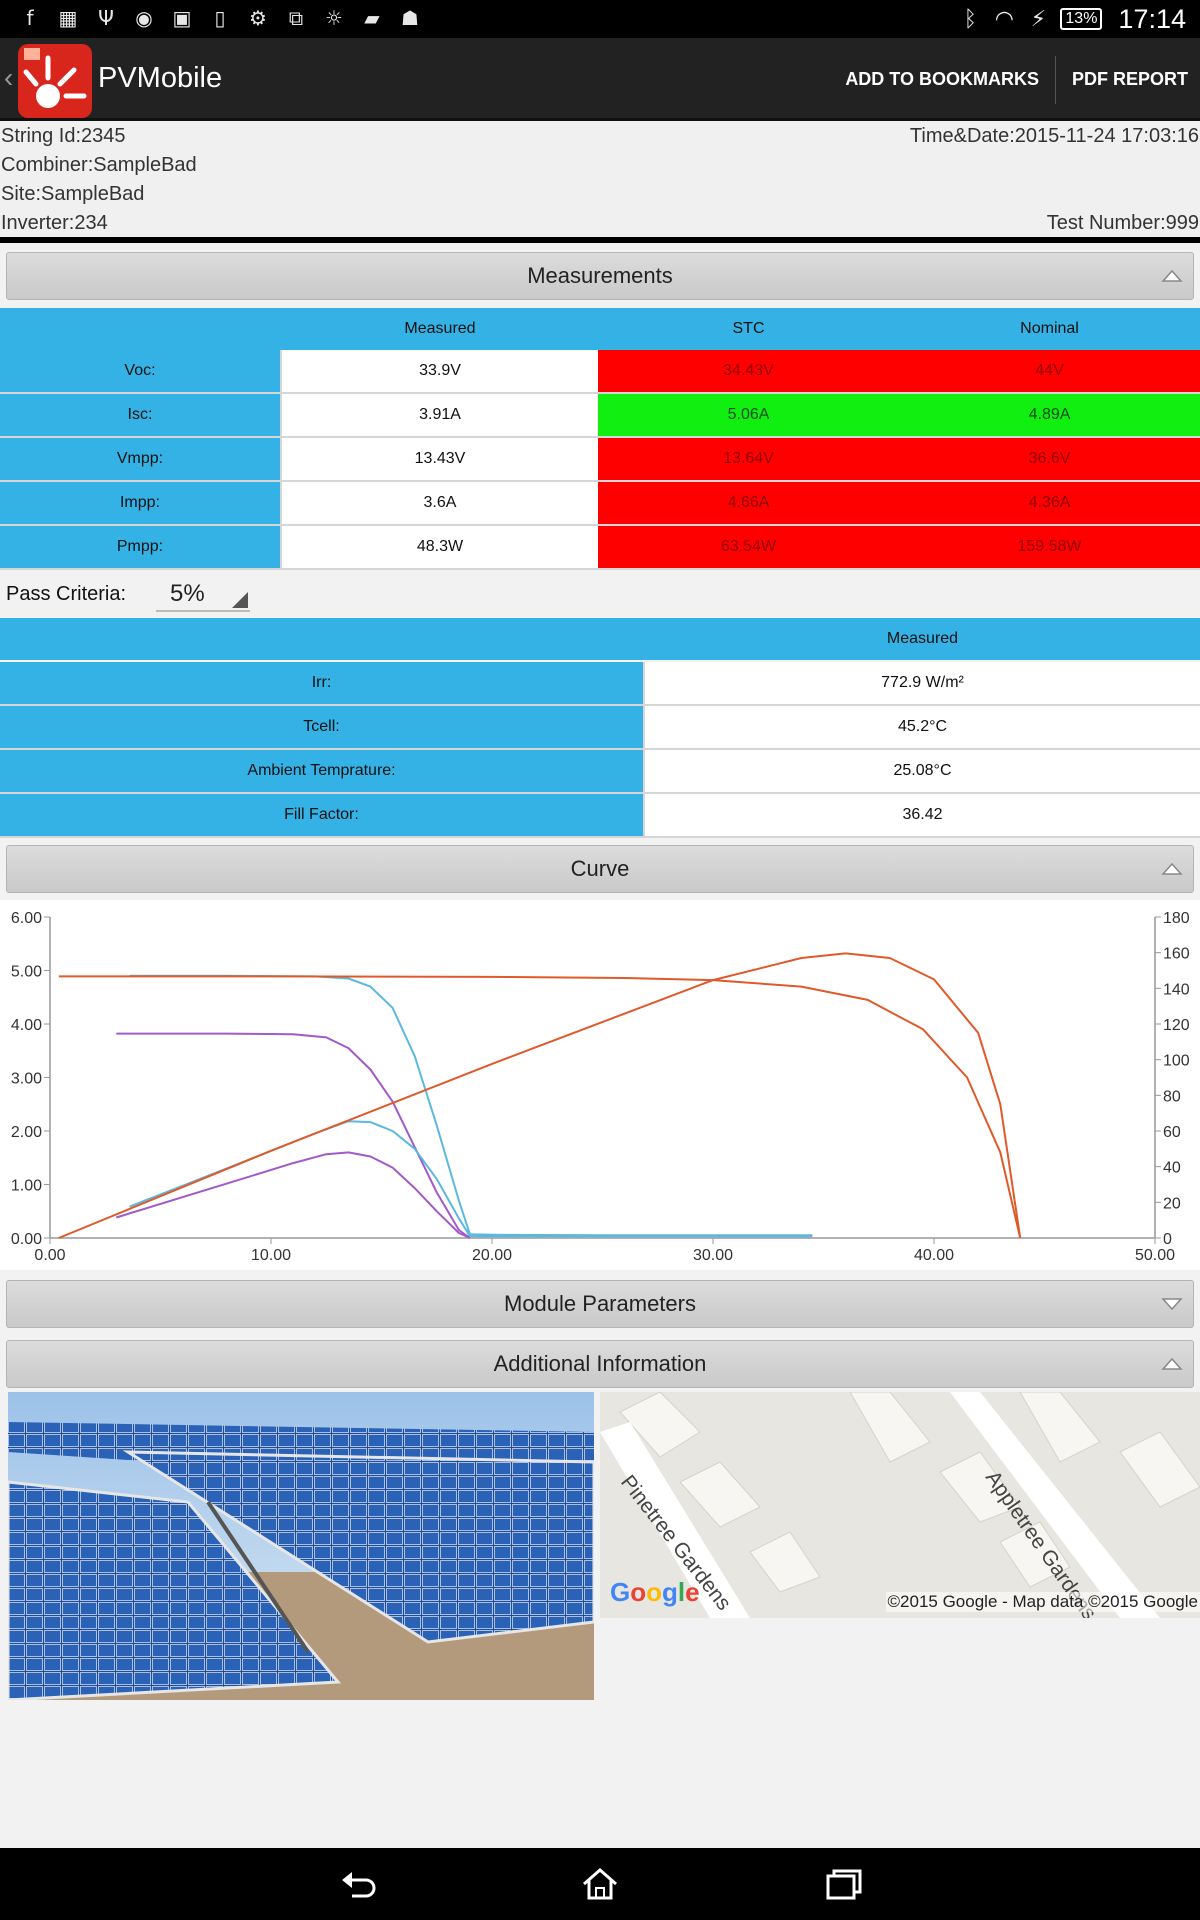 The width and height of the screenshot is (1200, 1920). Describe the element at coordinates (1054, 136) in the screenshot. I see `time-date: Time&Date:2015-11-24 17:03:16` at that location.